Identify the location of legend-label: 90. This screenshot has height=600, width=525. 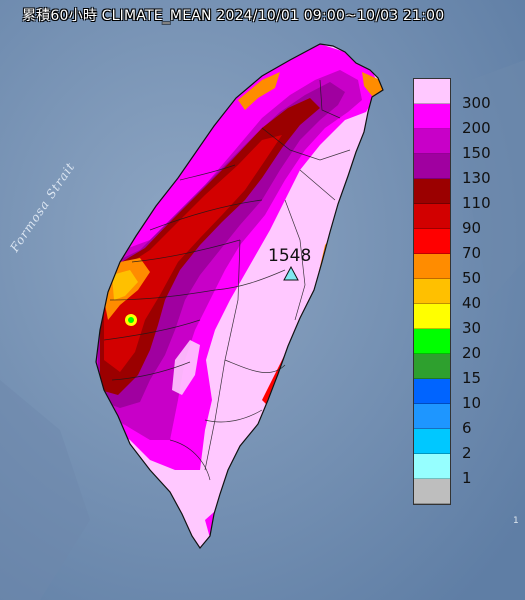
(472, 228).